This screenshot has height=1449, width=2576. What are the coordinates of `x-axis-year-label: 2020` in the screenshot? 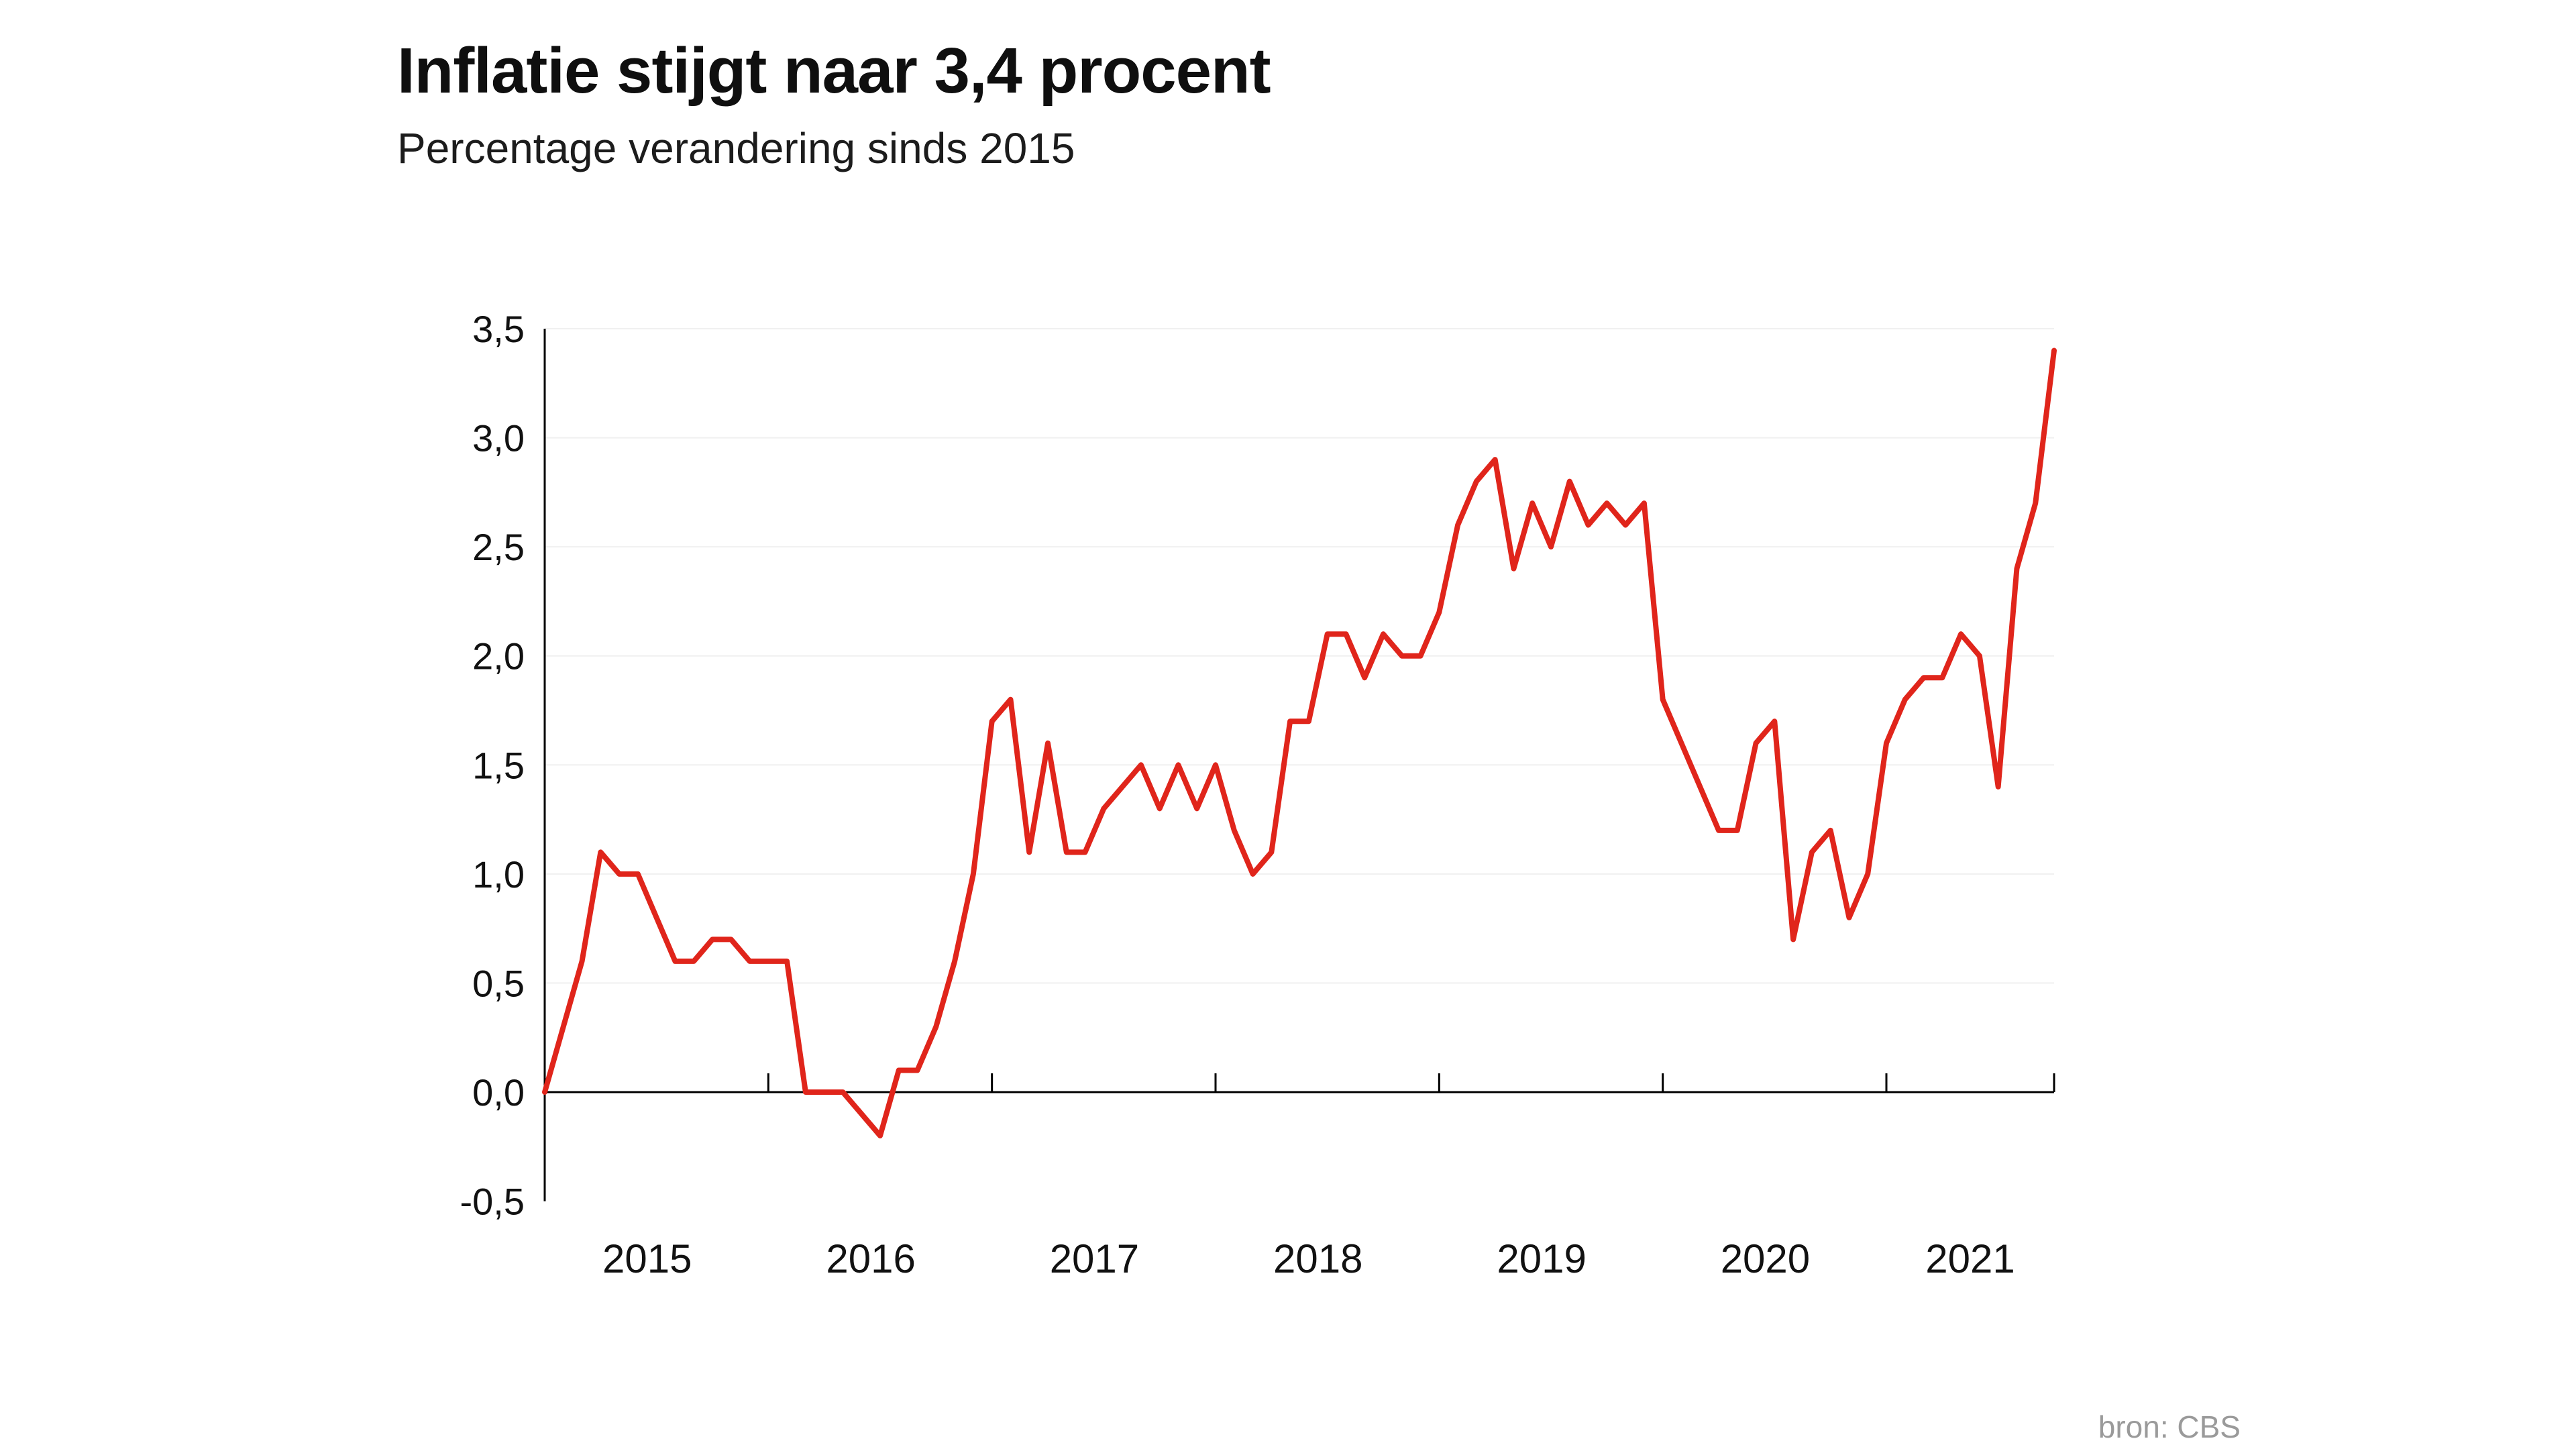 It's located at (1765, 1258).